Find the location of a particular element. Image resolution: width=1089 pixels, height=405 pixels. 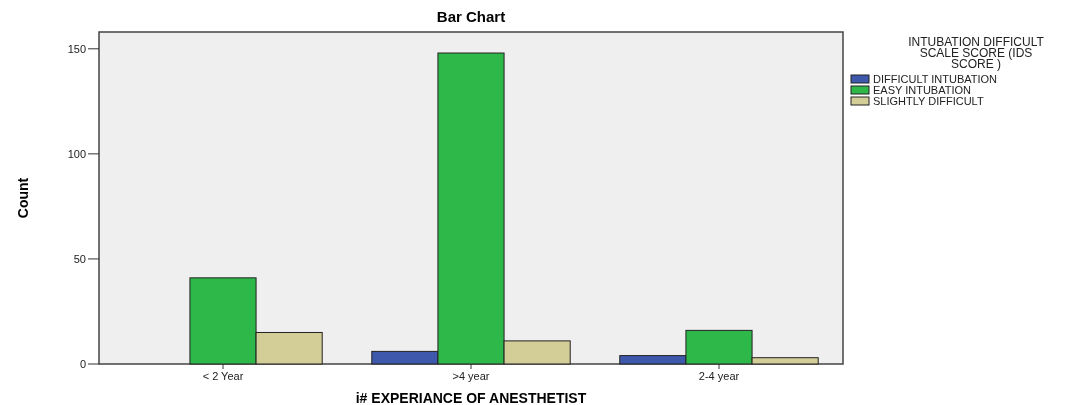

x-tick-label: < 2 Year is located at coordinates (223, 376).